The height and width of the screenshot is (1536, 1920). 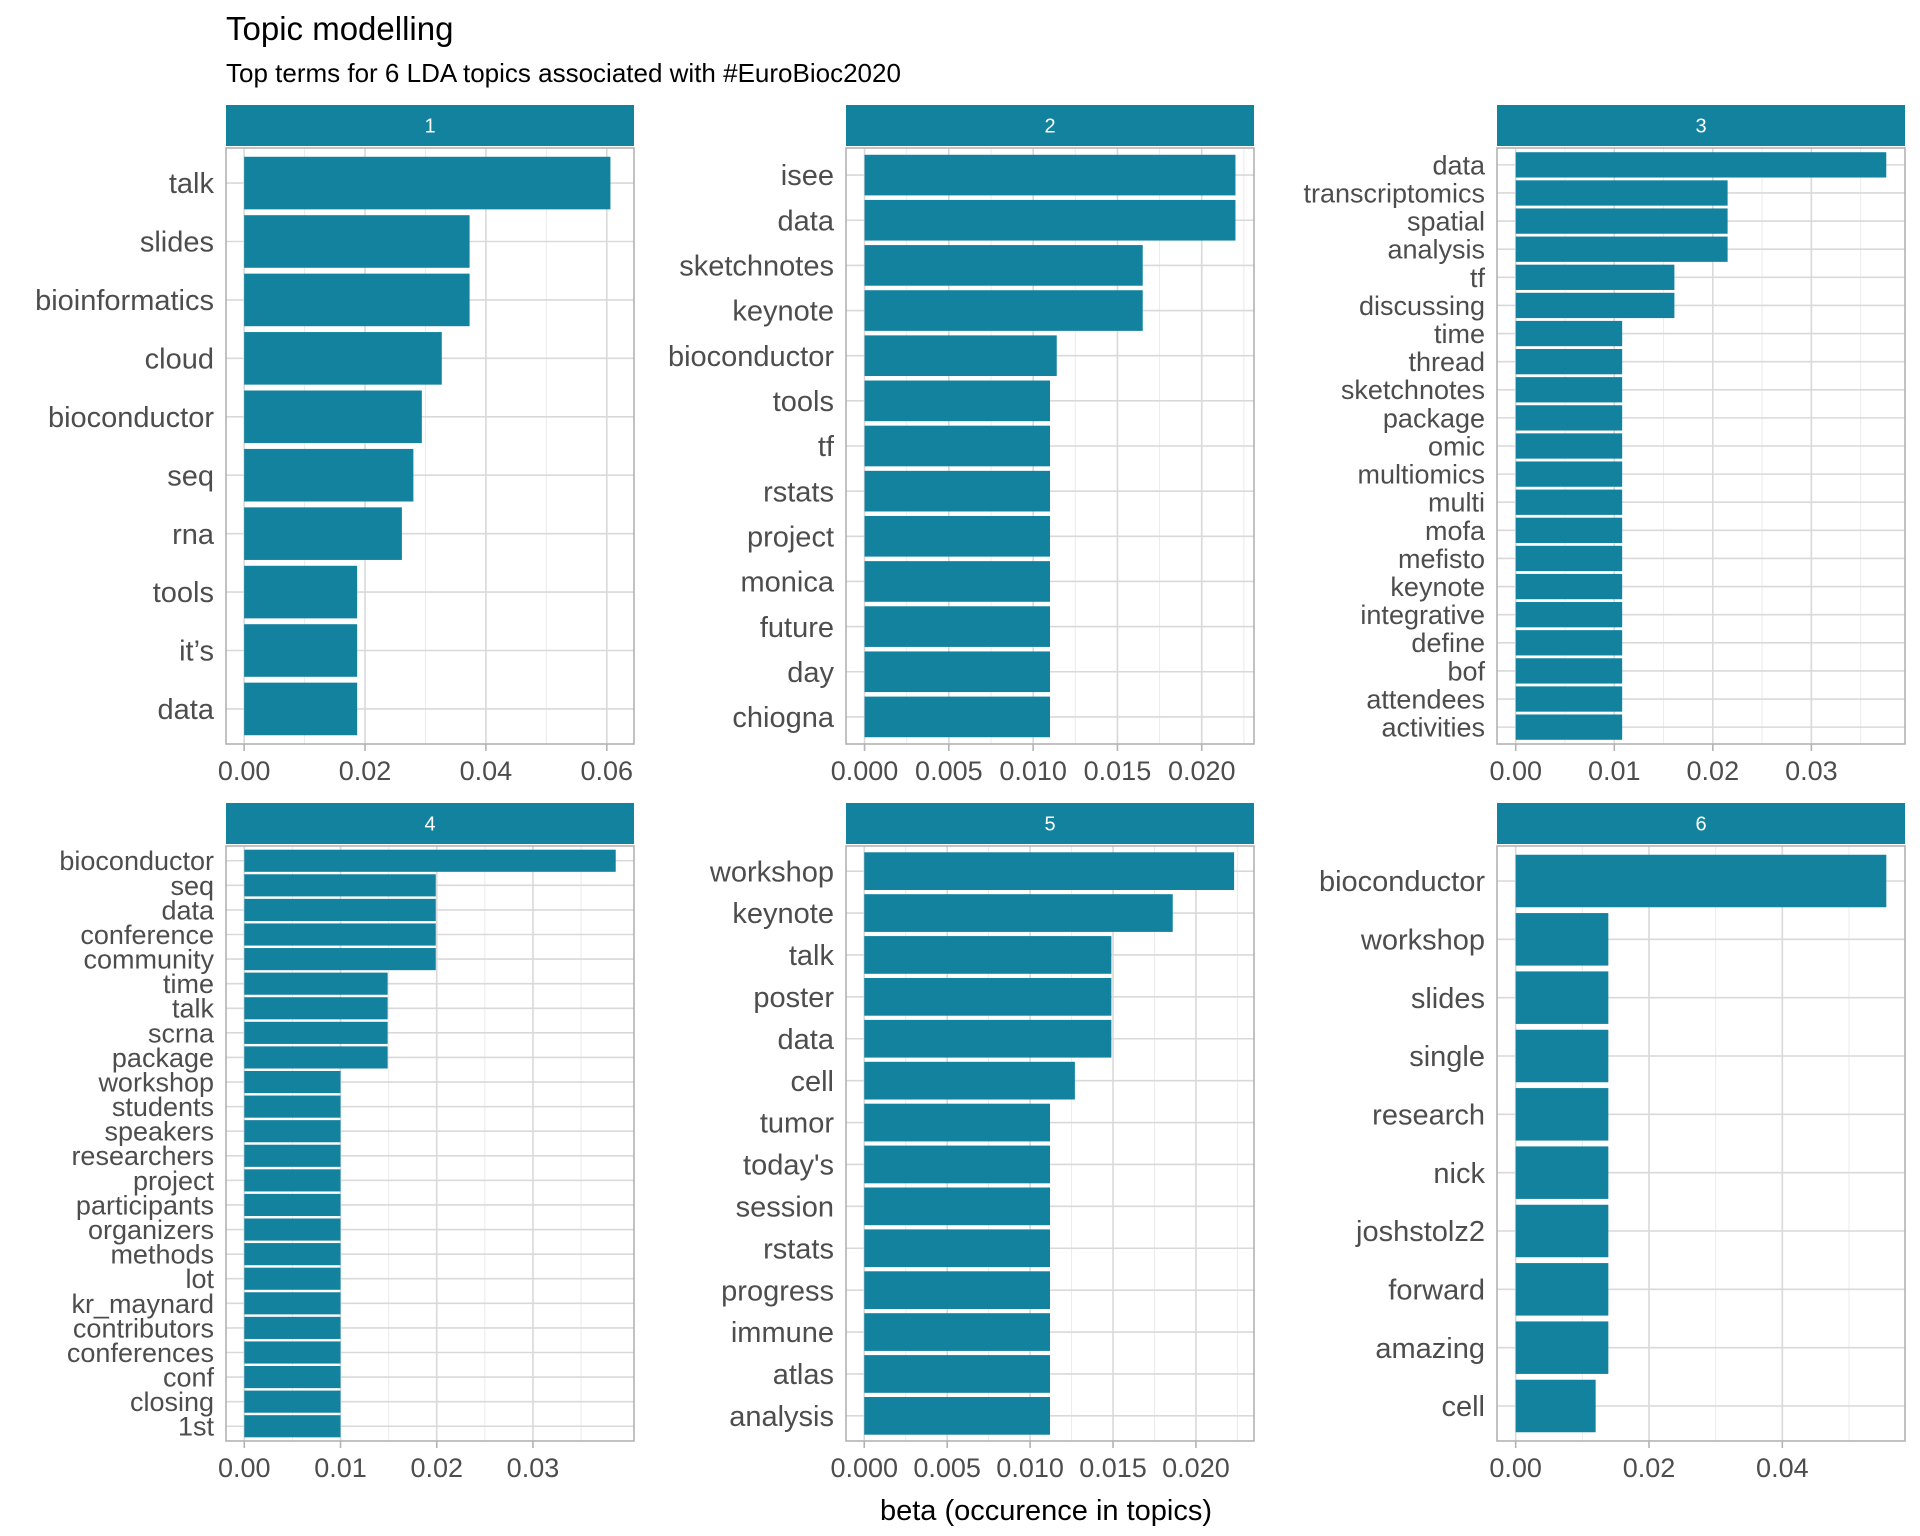 What do you see at coordinates (339, 28) in the screenshot?
I see `chart-title: Topic modelling` at bounding box center [339, 28].